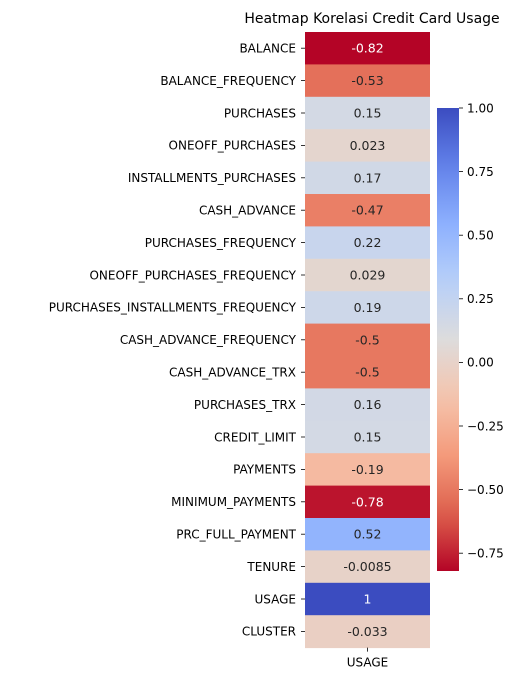 Image resolution: width=528 pixels, height=682 pixels. I want to click on cell-value-label: -0.47, so click(367, 210).